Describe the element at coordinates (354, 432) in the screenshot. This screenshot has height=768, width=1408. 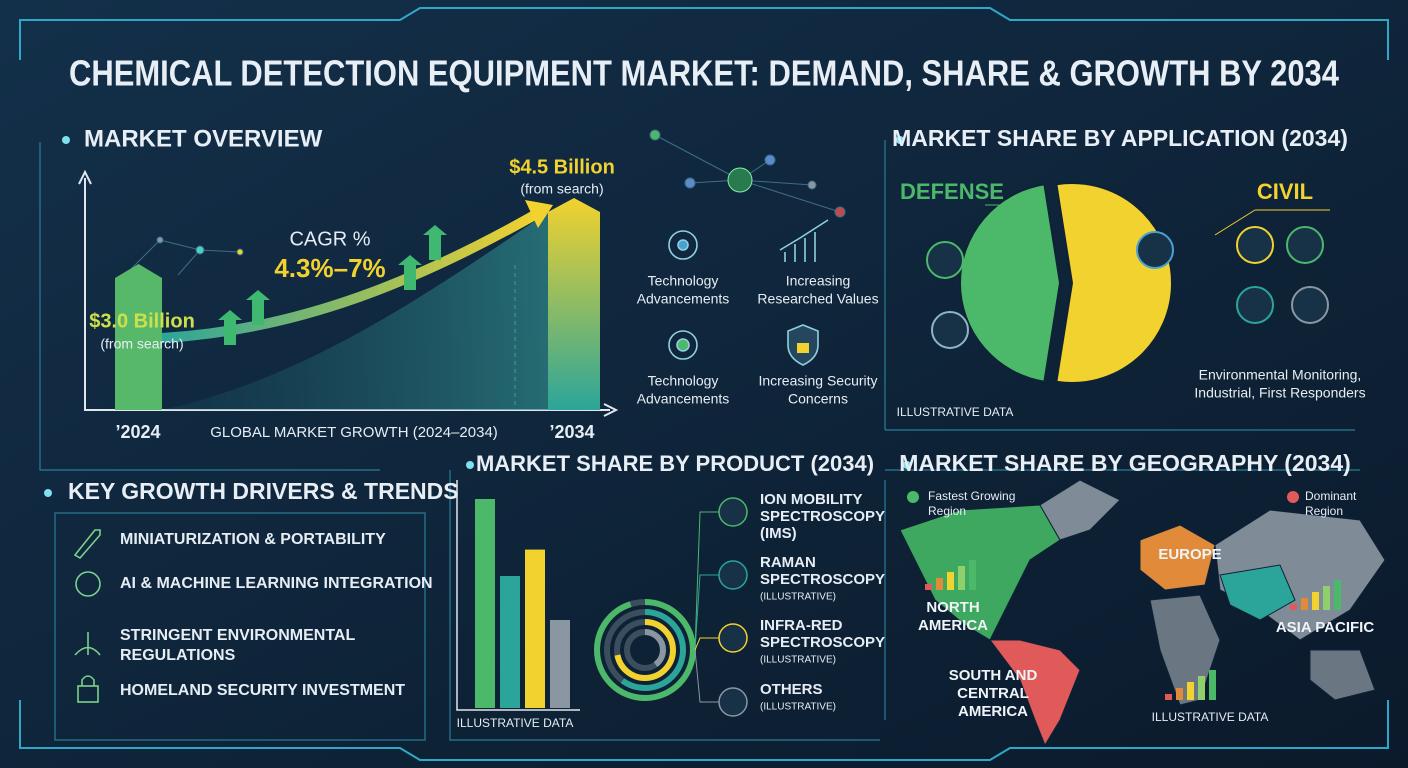
I see `axis-label: GLOBAL MARKET GROWTH (2024–2034)` at that location.